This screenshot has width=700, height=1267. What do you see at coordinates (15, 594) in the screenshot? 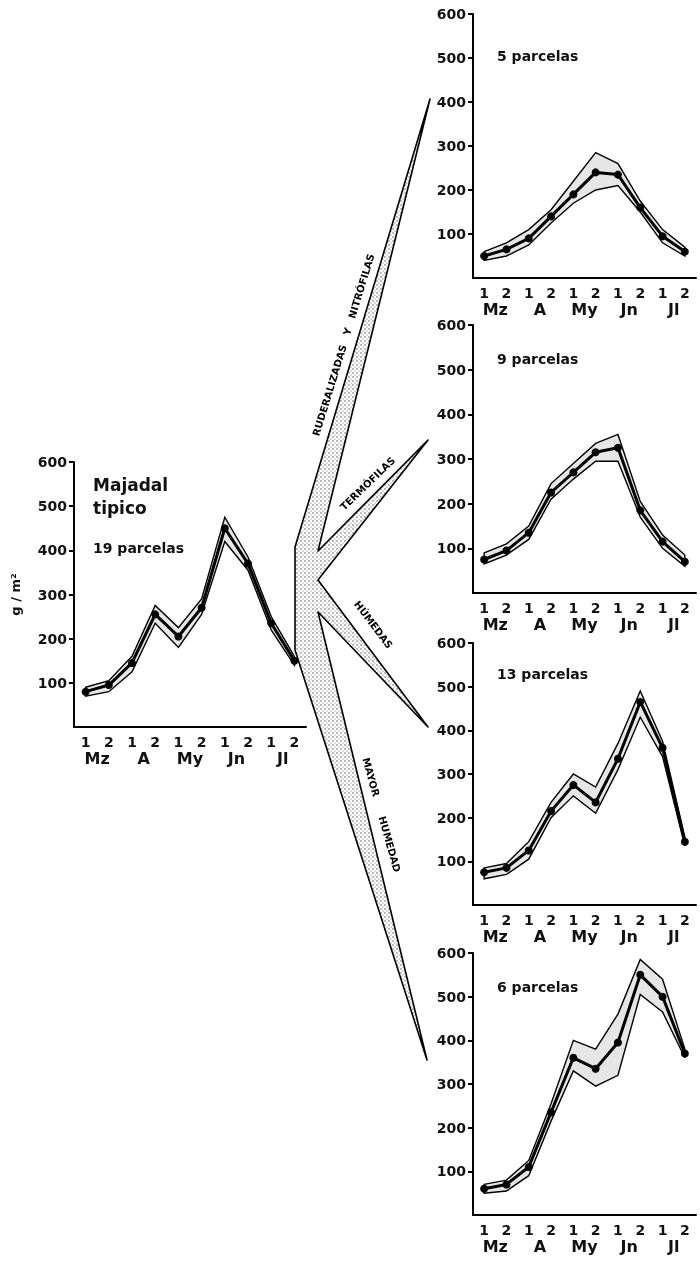
I see `y-axis-title: g / m²` at bounding box center [15, 594].